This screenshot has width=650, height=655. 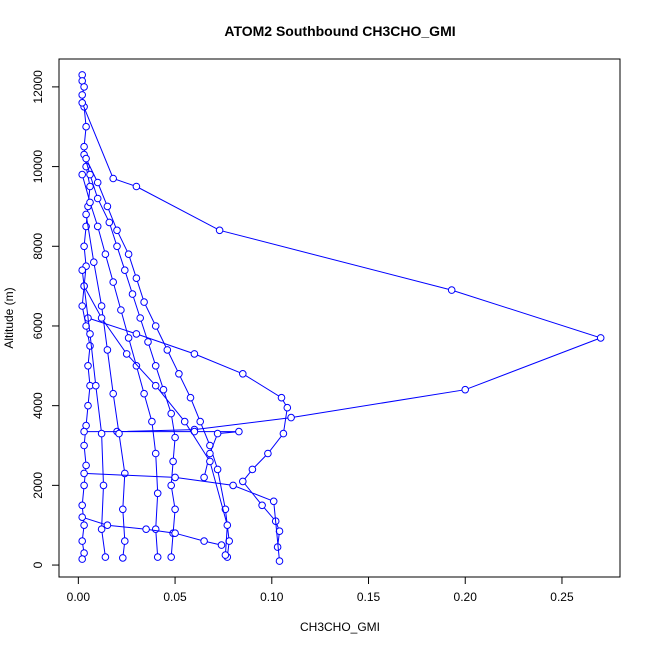 I want to click on chart-title: ATOM2 Southbound CH3CHO_GMI, so click(x=339, y=31).